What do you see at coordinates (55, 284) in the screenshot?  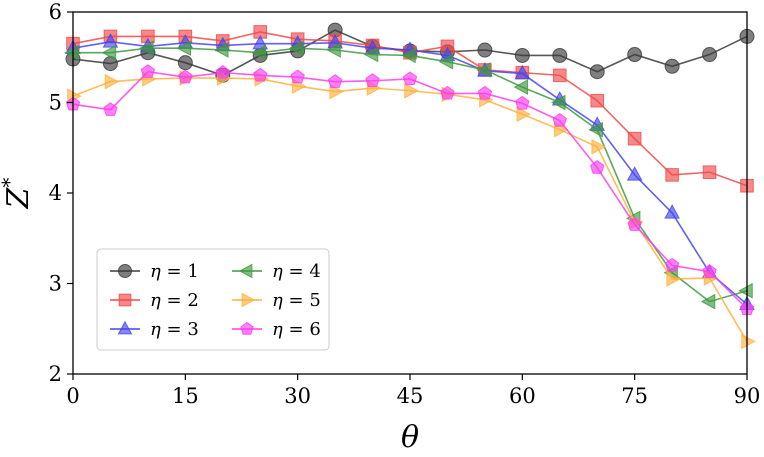 I see `y-tick-label: 3` at bounding box center [55, 284].